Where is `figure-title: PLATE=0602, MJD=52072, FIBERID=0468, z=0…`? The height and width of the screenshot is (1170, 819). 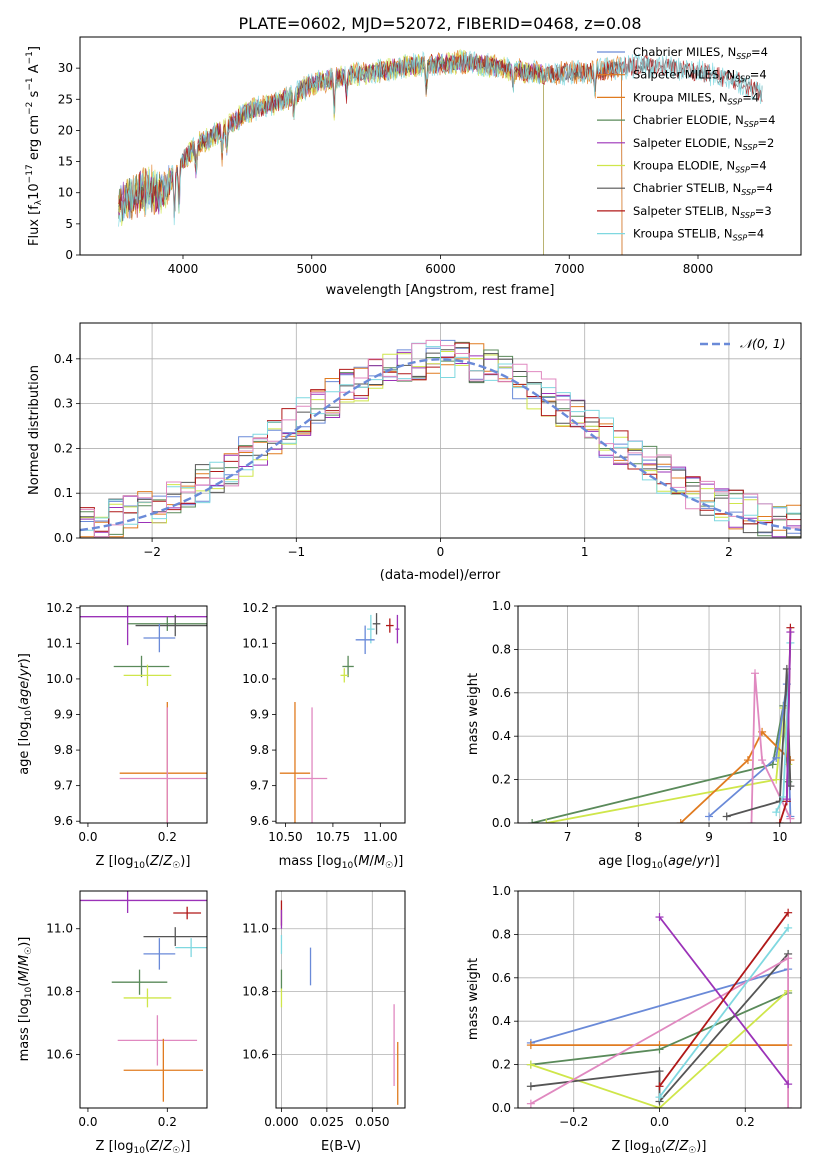 figure-title: PLATE=0602, MJD=52072, FIBERID=0468, z=0… is located at coordinates (439, 23).